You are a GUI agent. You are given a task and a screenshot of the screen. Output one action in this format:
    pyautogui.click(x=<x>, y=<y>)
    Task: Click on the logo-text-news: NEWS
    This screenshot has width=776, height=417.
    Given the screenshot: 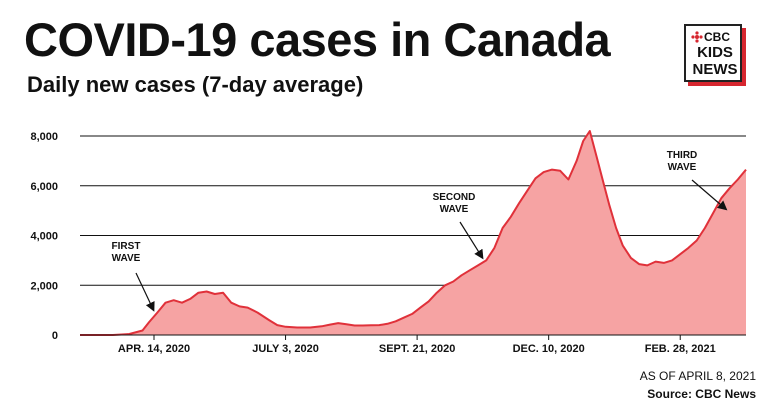 What is the action you would take?
    pyautogui.click(x=715, y=69)
    